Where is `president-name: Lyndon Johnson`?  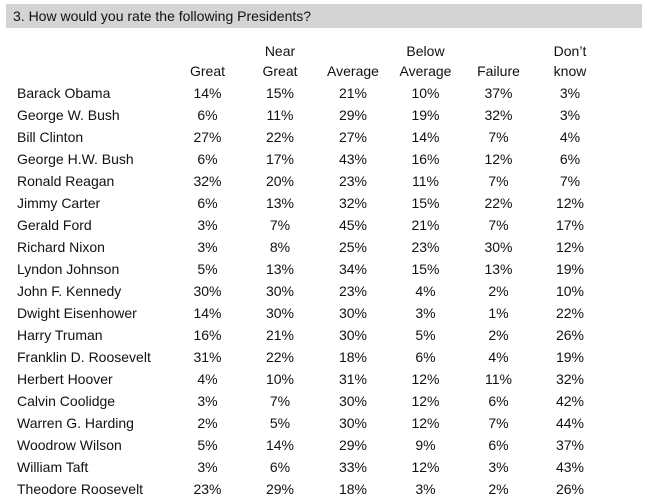
president-name: Lyndon Johnson is located at coordinates (68, 269).